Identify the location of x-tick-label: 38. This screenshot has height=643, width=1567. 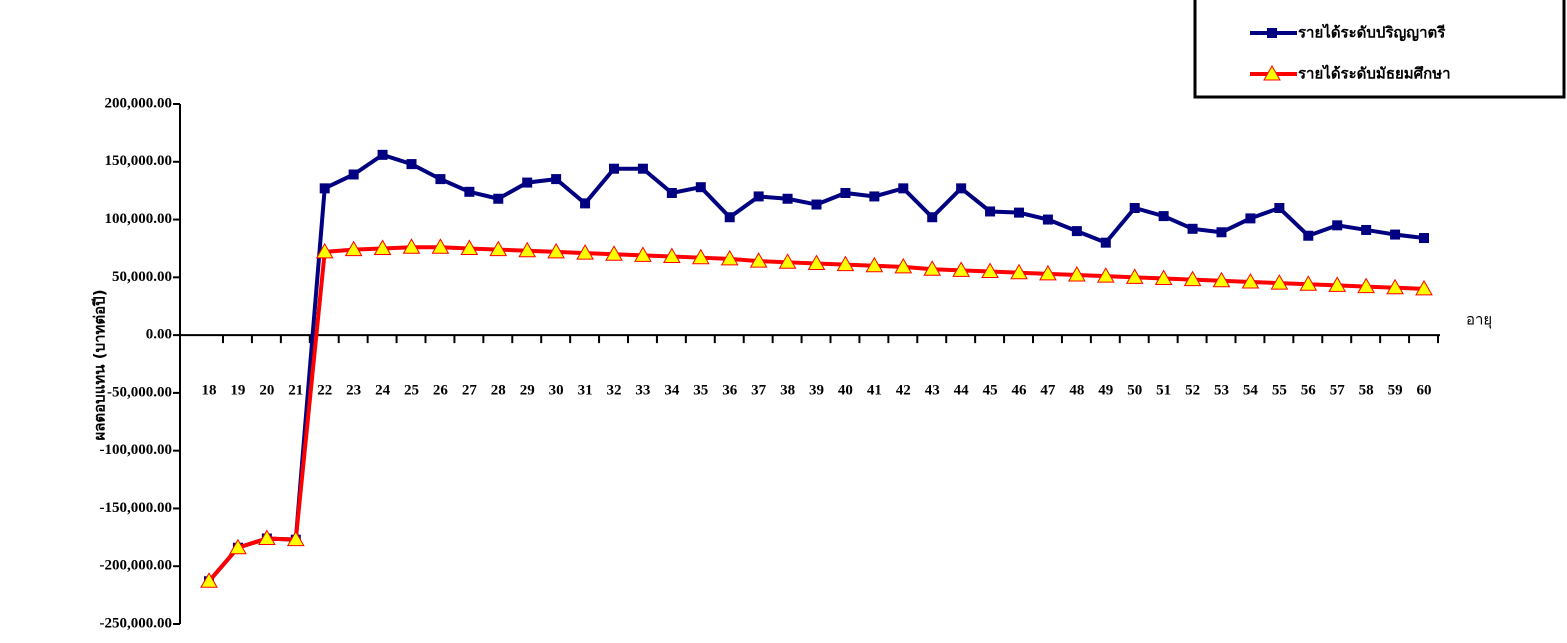
(787, 391).